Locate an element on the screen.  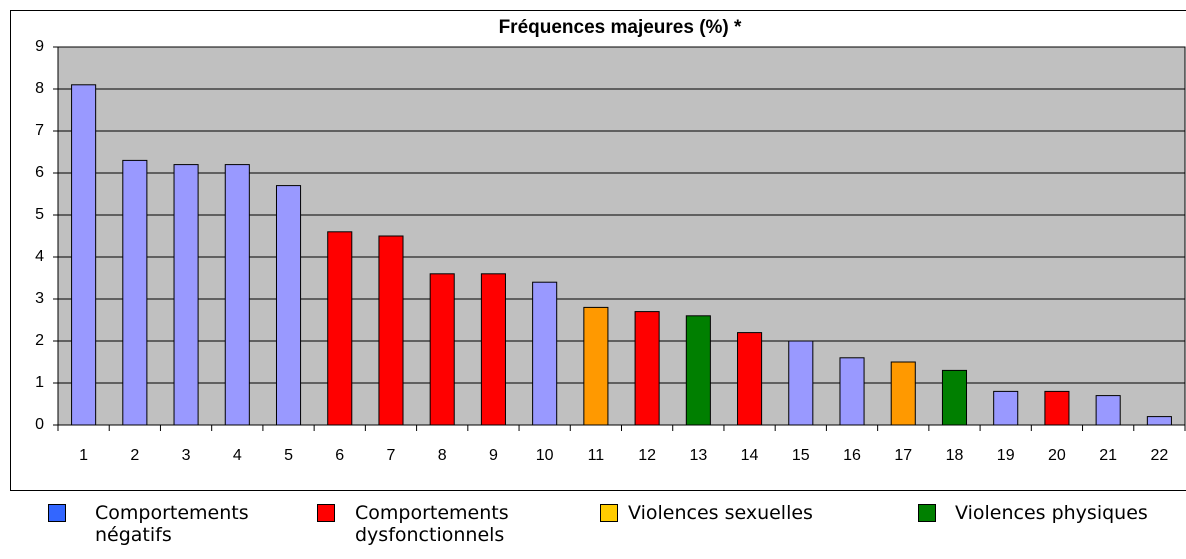
y-tick-label: 8 is located at coordinates (39, 88).